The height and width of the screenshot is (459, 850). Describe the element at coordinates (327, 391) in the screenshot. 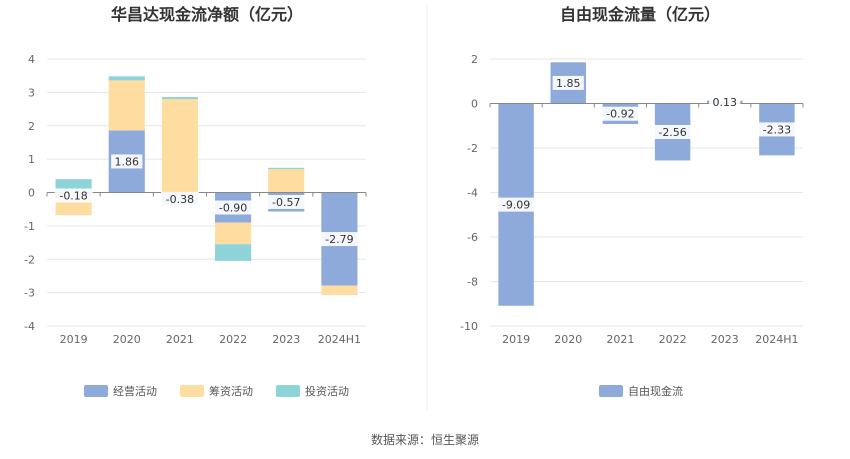

I see `legend-item-label: 投资活动` at that location.